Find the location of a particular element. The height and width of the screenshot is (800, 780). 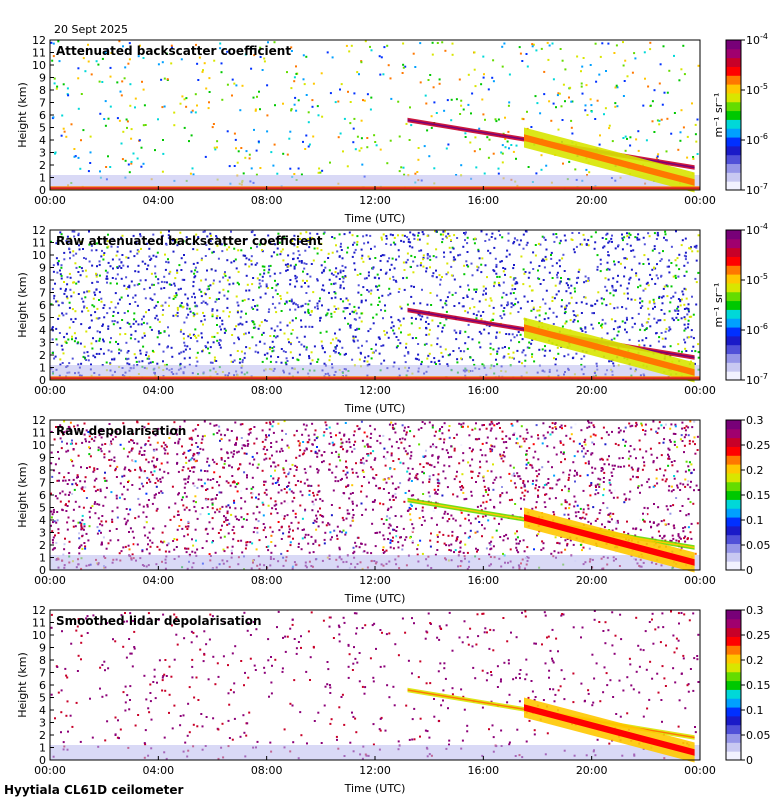

colorbar-frame is located at coordinates (733, 115).